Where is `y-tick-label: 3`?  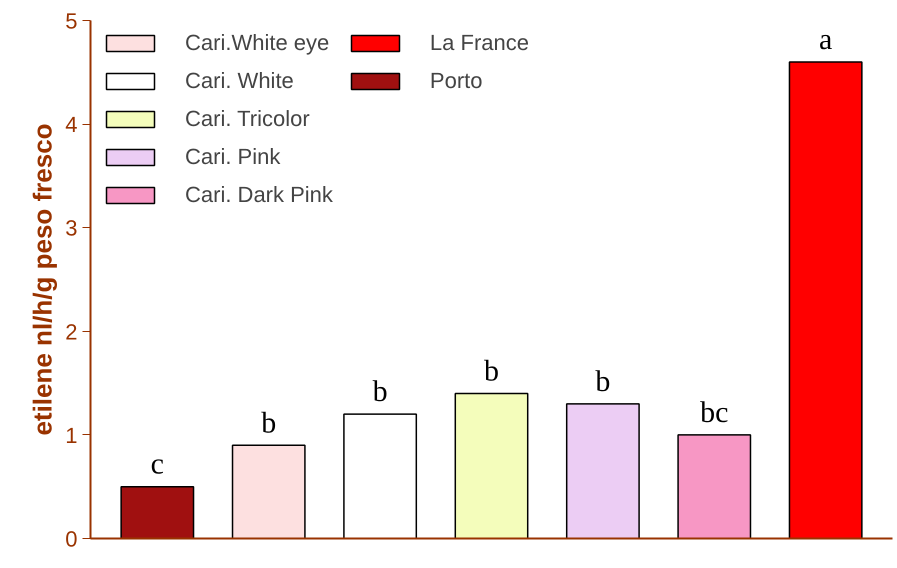
y-tick-label: 3 is located at coordinates (71, 228).